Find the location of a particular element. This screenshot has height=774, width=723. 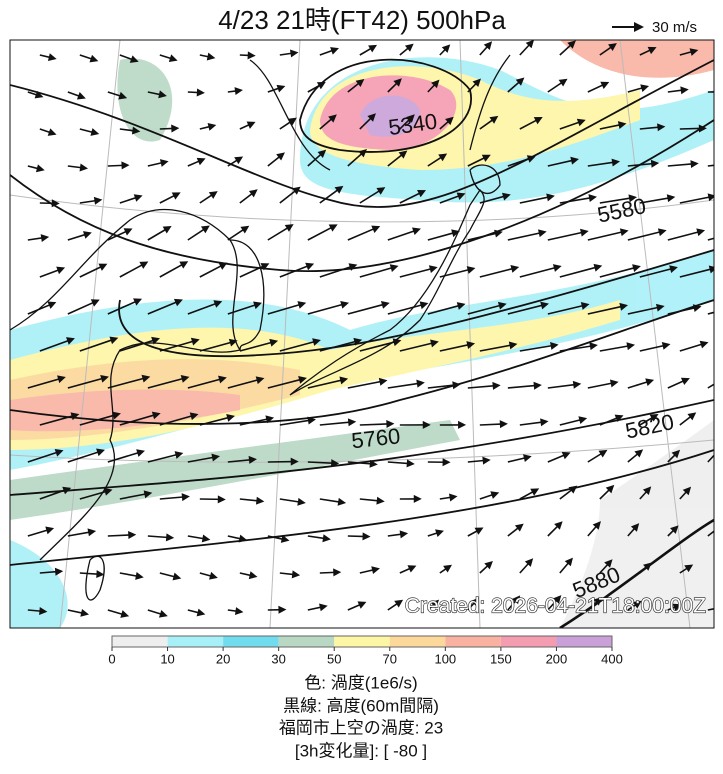

colorbar-tick-label: 0 is located at coordinates (111, 658).